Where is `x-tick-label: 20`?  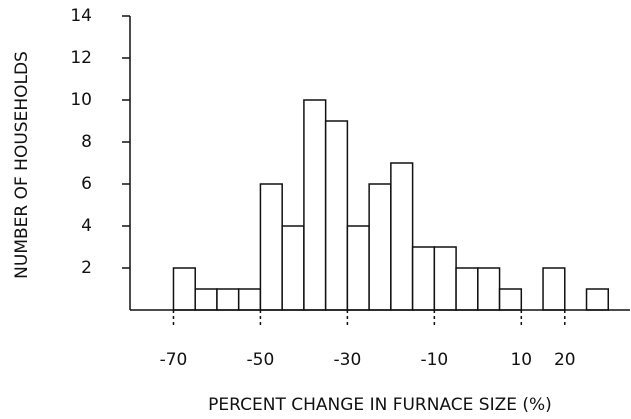
x-tick-label: 20 is located at coordinates (565, 360).